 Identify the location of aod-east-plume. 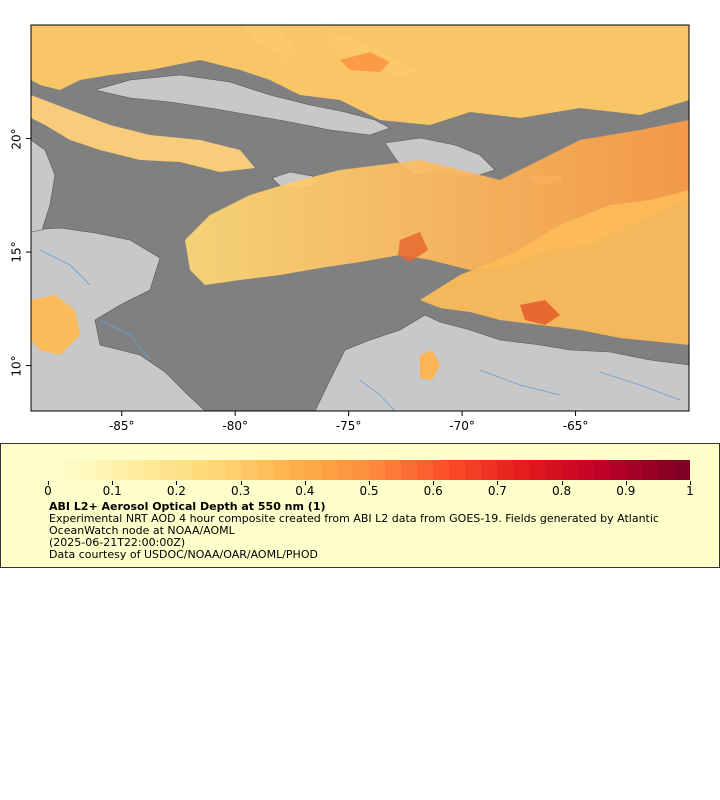
(554, 267).